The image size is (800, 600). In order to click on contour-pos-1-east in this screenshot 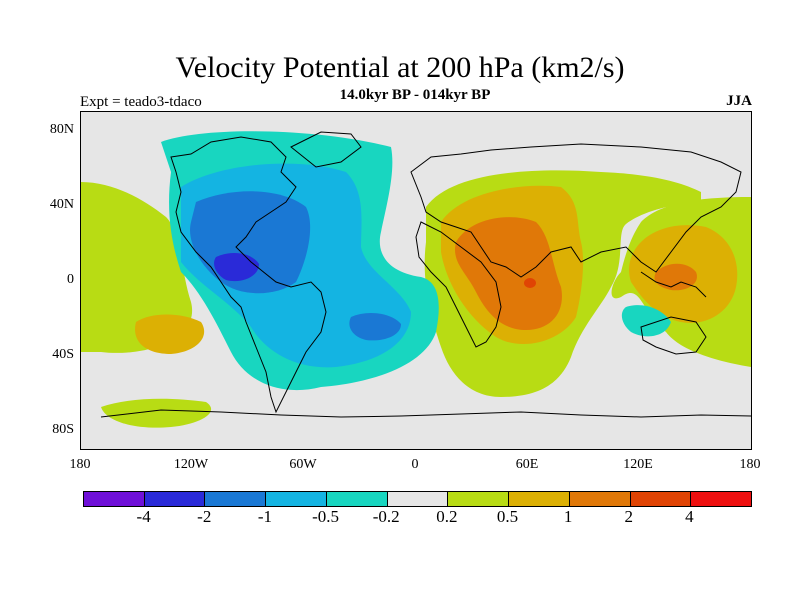, I will do `click(508, 273)`.